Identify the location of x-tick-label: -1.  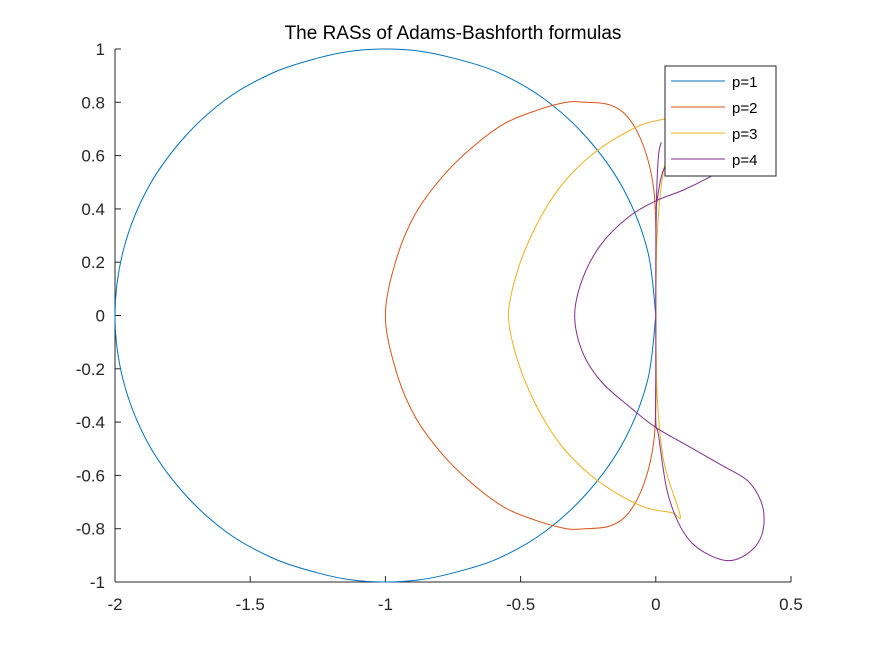
(385, 604).